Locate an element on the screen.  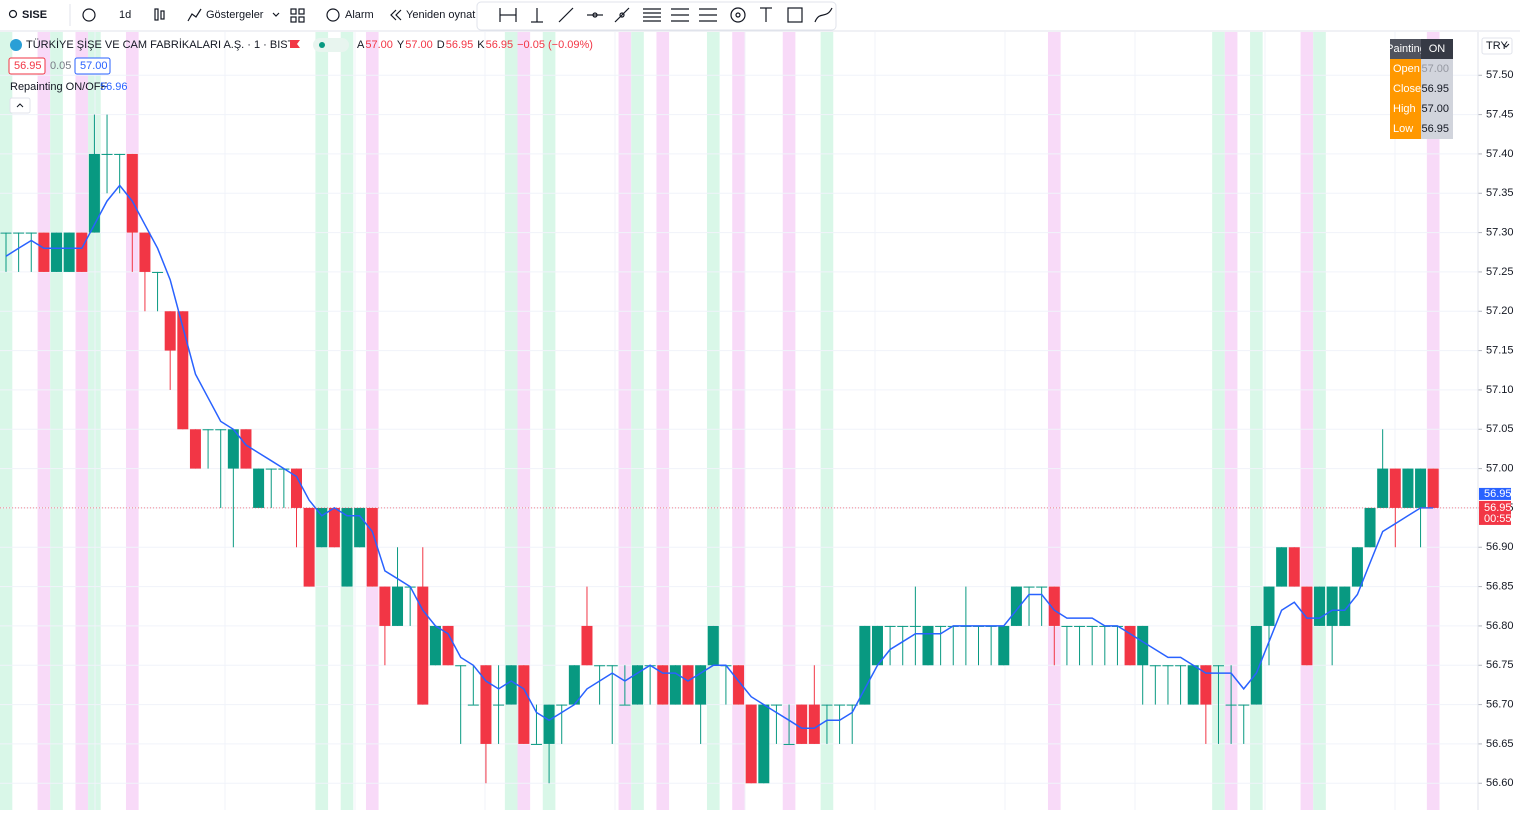
bid: 56.95 is located at coordinates (28, 66).